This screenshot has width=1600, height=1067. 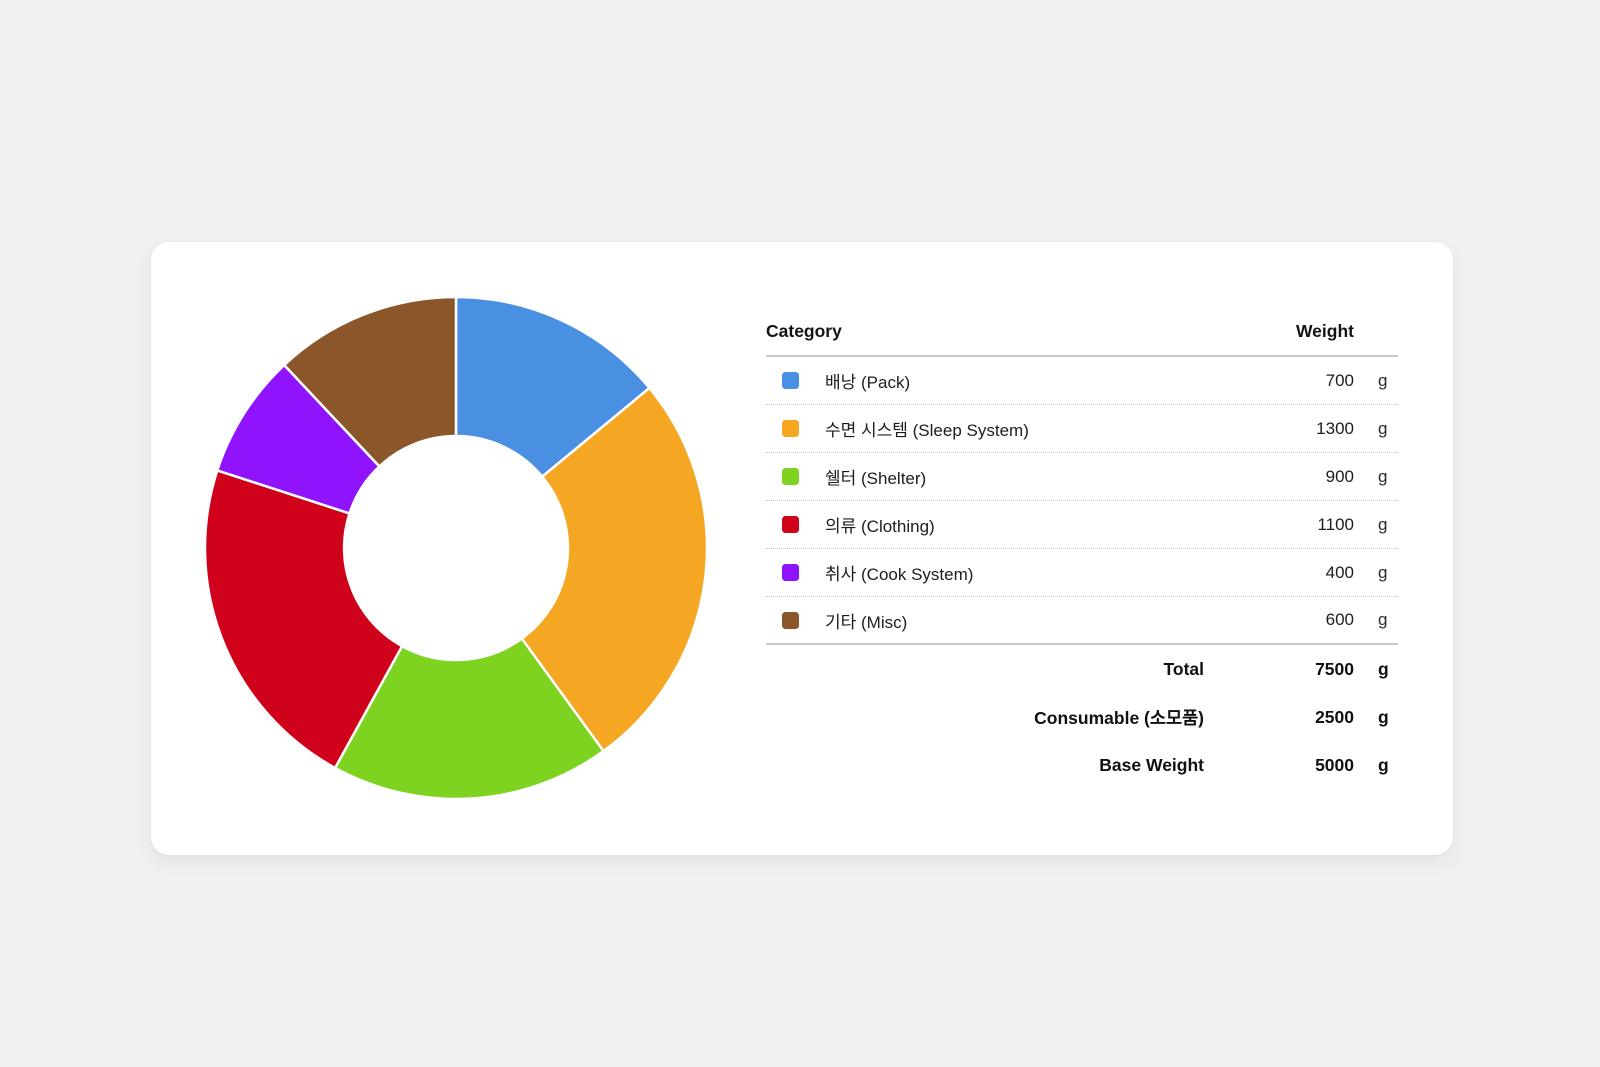 I want to click on summary-row-consumable: Consumable (소모품) 2500 g, so click(x=1082, y=717).